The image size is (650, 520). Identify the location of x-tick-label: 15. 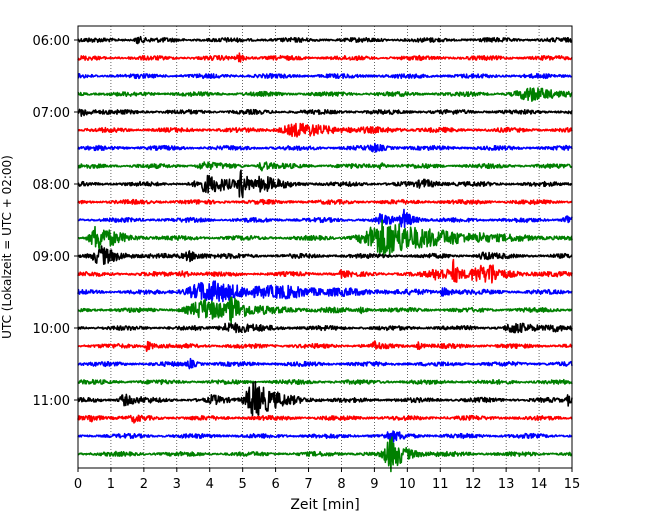
(572, 484).